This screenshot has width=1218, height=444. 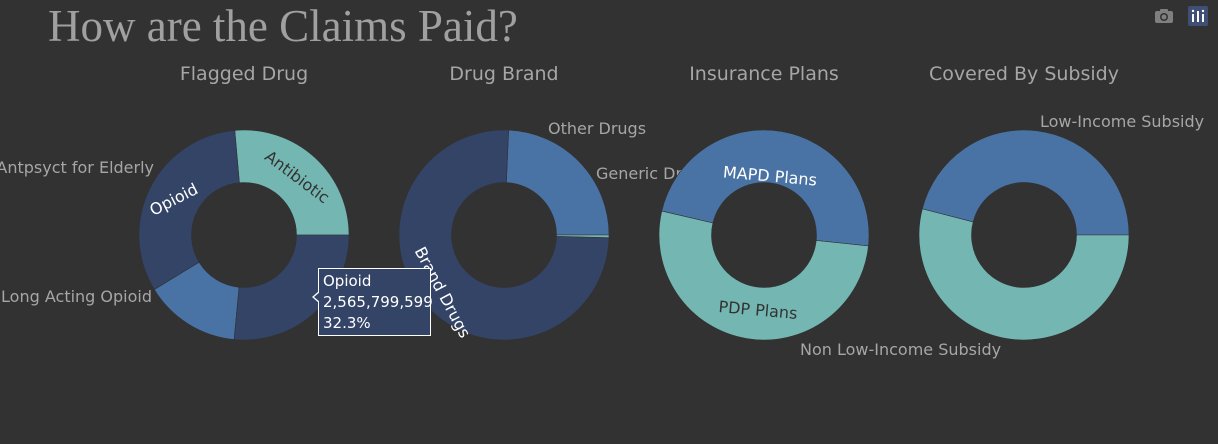 I want to click on slice-pdp-plans, so click(x=763, y=275).